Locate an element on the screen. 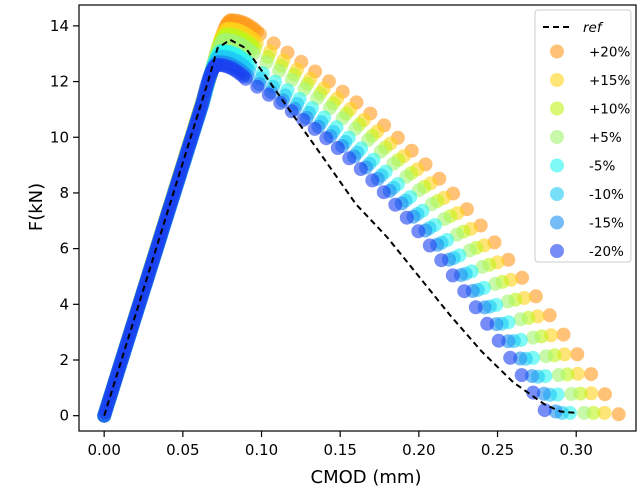 The height and width of the screenshot is (495, 643). legend-label: +20% is located at coordinates (609, 53).